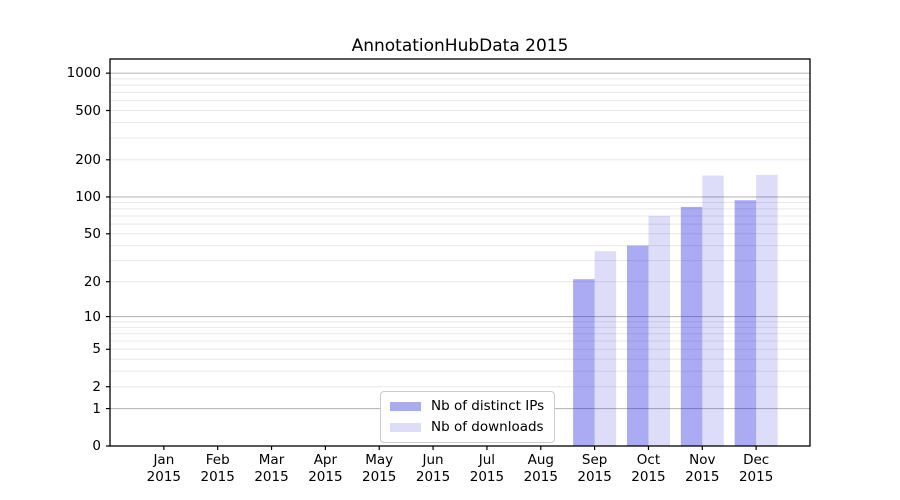 The height and width of the screenshot is (500, 900). I want to click on bar-series, so click(675, 310).